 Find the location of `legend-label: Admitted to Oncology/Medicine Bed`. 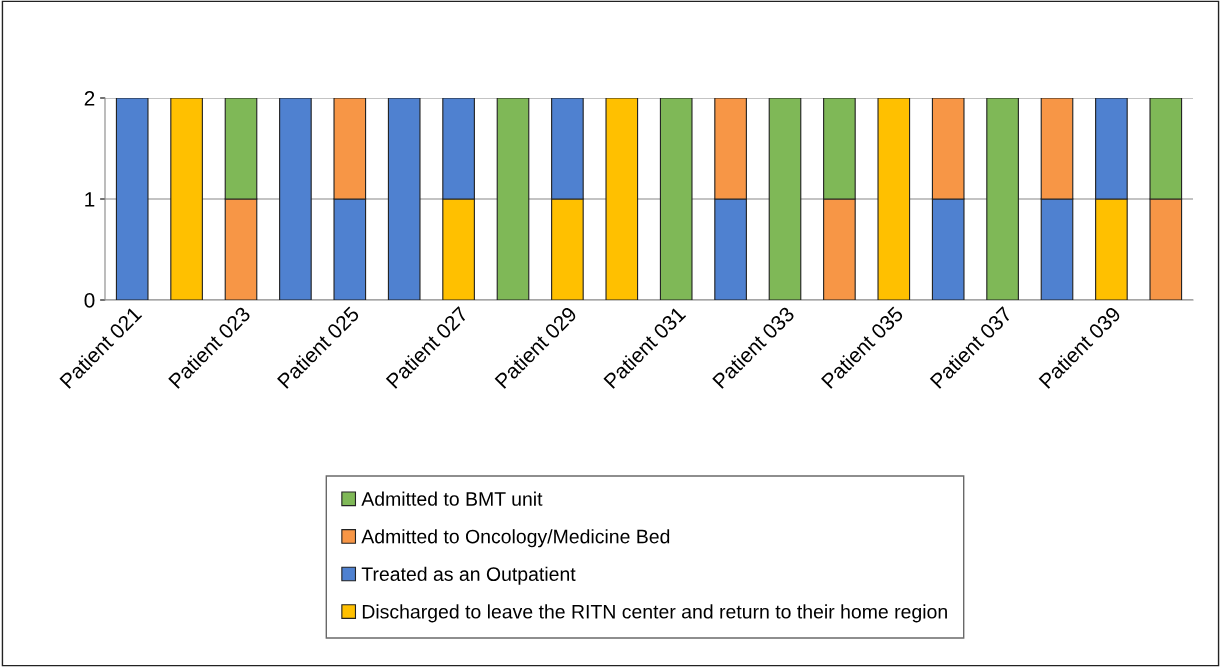

legend-label: Admitted to Oncology/Medicine Bed is located at coordinates (515, 538).